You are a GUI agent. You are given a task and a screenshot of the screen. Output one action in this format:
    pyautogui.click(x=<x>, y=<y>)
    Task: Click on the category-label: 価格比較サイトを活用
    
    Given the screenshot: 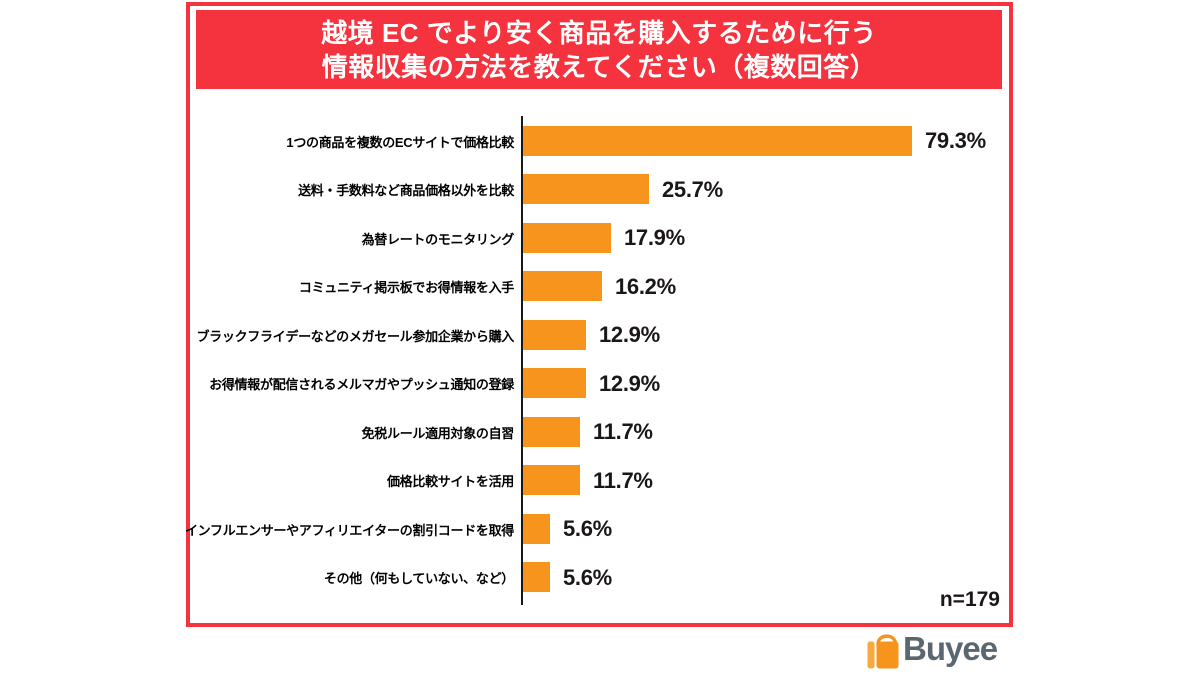 What is the action you would take?
    pyautogui.click(x=450, y=481)
    